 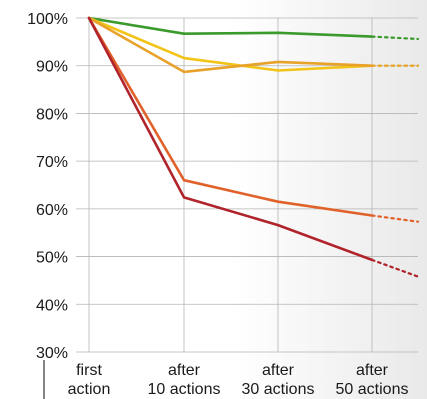 What do you see at coordinates (89, 370) in the screenshot?
I see `x-tick-label: first` at bounding box center [89, 370].